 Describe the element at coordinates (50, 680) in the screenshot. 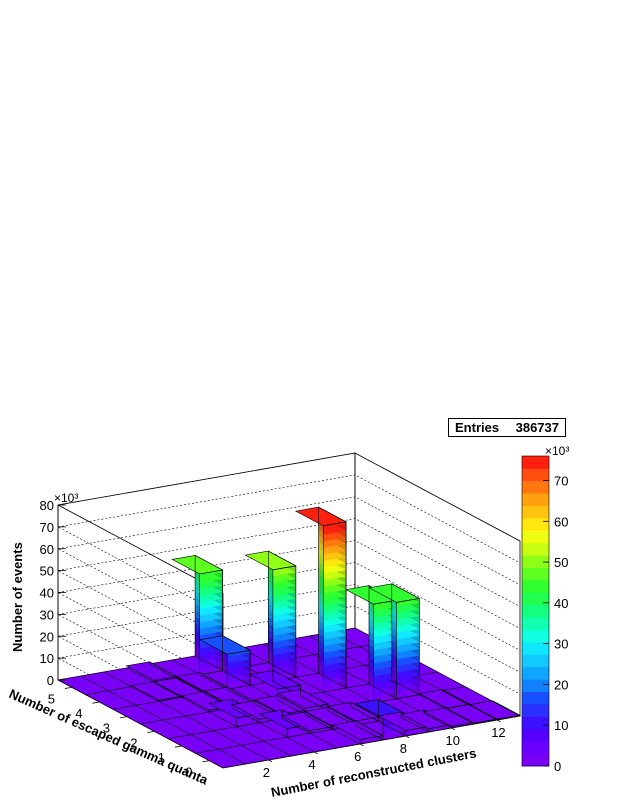

I see `z-tick-label: 0` at that location.